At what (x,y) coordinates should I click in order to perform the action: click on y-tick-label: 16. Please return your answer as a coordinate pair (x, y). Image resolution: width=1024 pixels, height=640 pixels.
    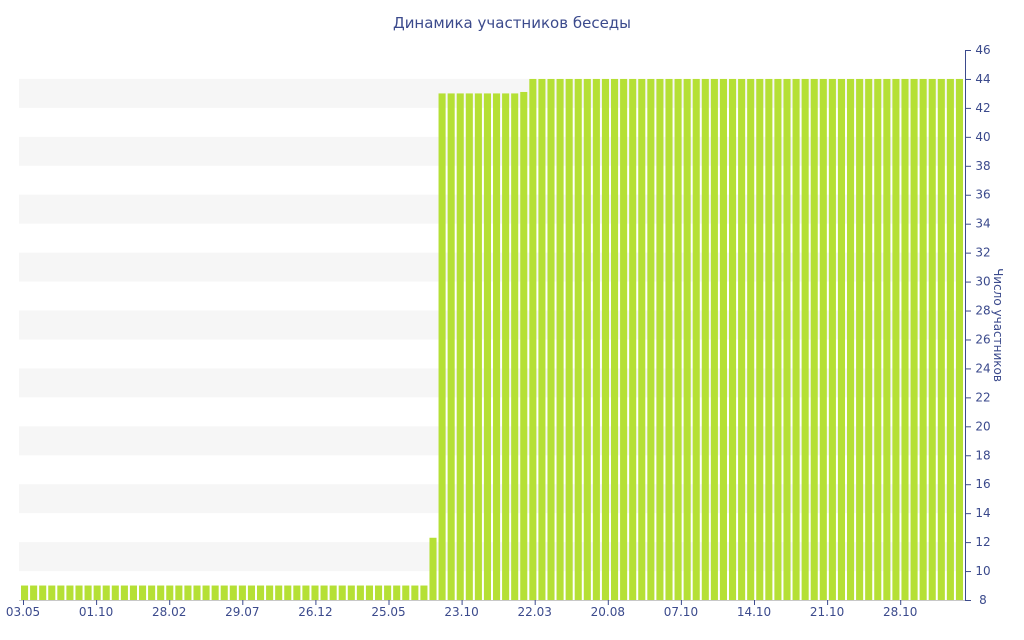
    Looking at the image, I should click on (982, 484).